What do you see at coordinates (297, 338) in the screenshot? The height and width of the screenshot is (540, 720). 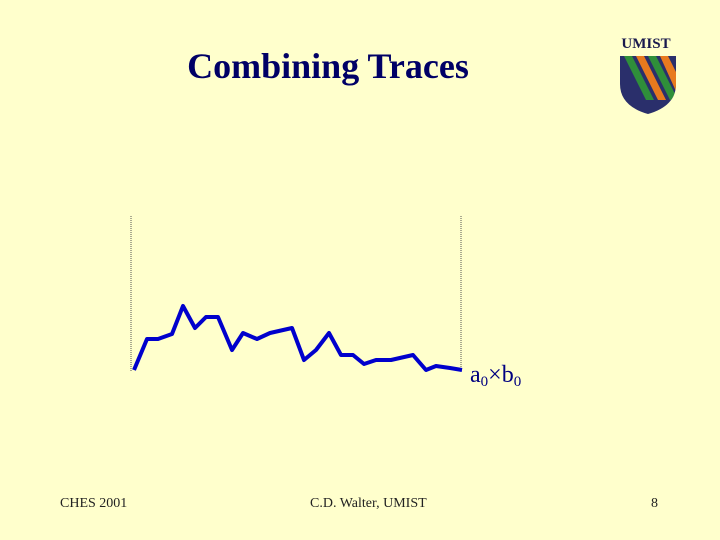 I see `power-trace-line` at bounding box center [297, 338].